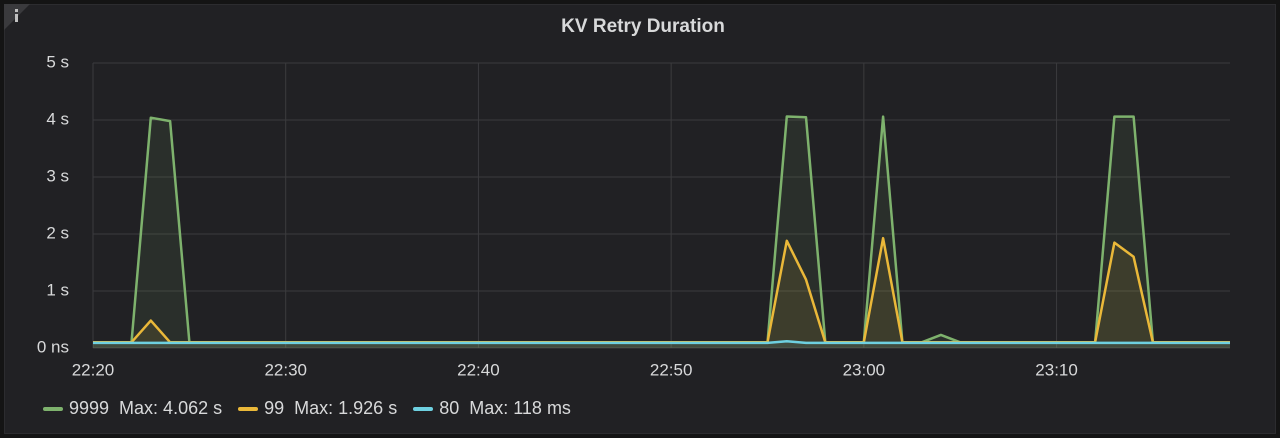 The height and width of the screenshot is (438, 1280). I want to click on x-tick-label: 22:40, so click(478, 369).